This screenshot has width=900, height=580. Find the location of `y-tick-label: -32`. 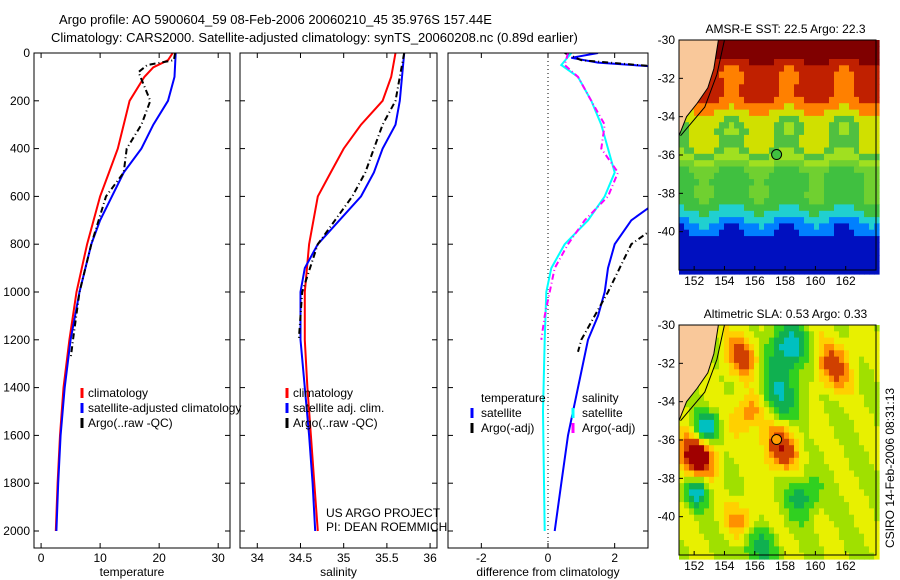

y-tick-label: -32 is located at coordinates (667, 363).